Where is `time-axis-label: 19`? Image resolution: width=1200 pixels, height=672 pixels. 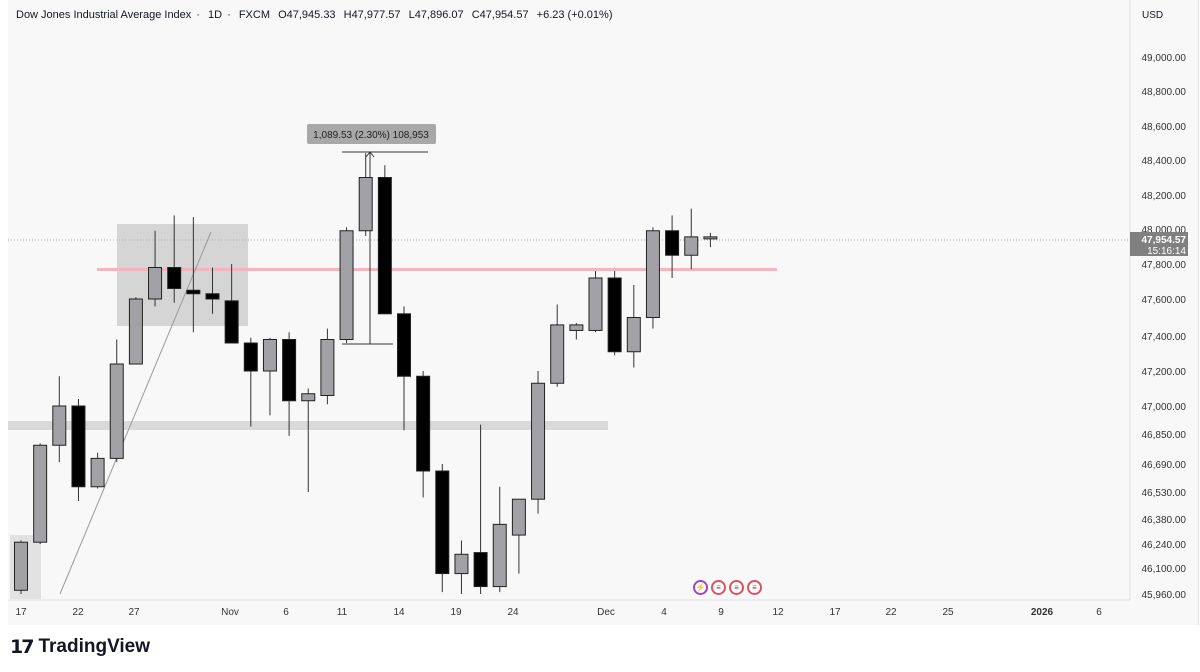
time-axis-label: 19 is located at coordinates (456, 612).